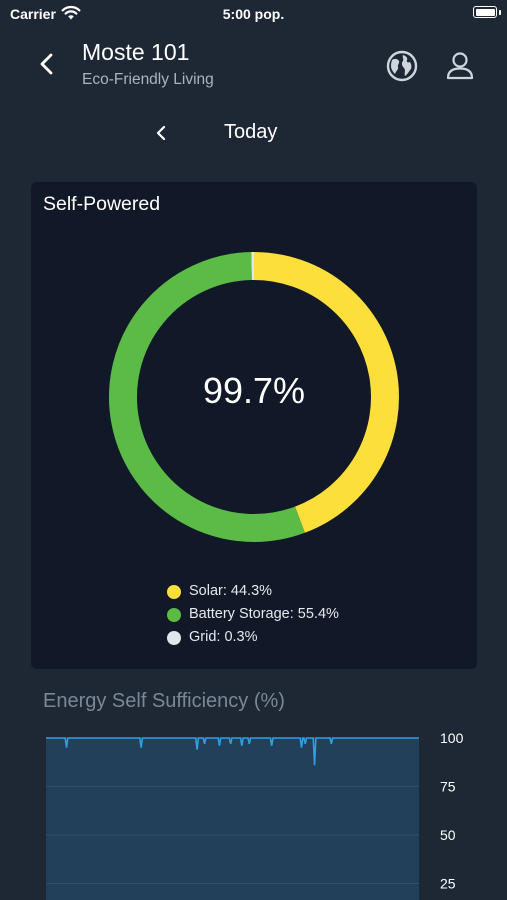  What do you see at coordinates (161, 133) in the screenshot?
I see `previous-day-button` at bounding box center [161, 133].